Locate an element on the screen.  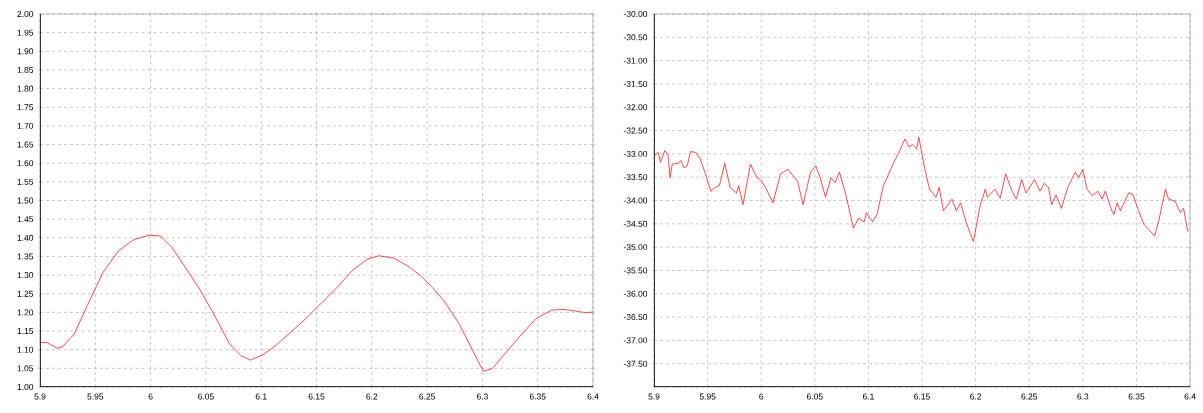
y-tick-label: 1.05 is located at coordinates (25, 368).